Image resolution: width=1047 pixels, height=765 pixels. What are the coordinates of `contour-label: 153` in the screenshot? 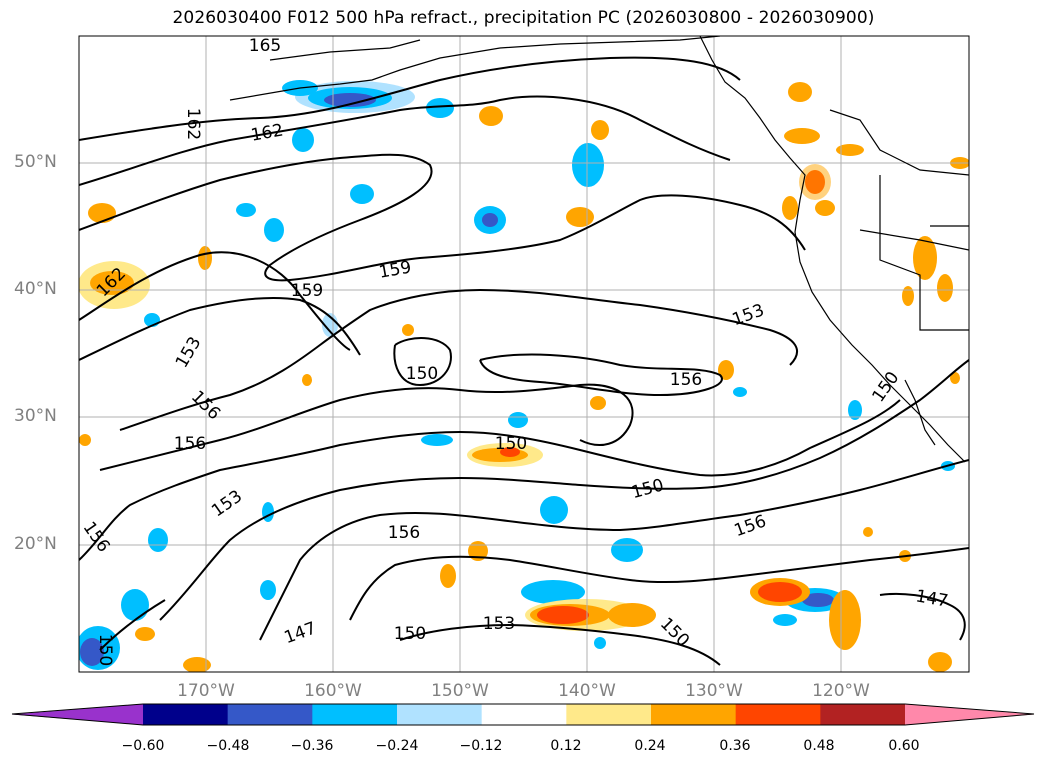 It's located at (499, 624).